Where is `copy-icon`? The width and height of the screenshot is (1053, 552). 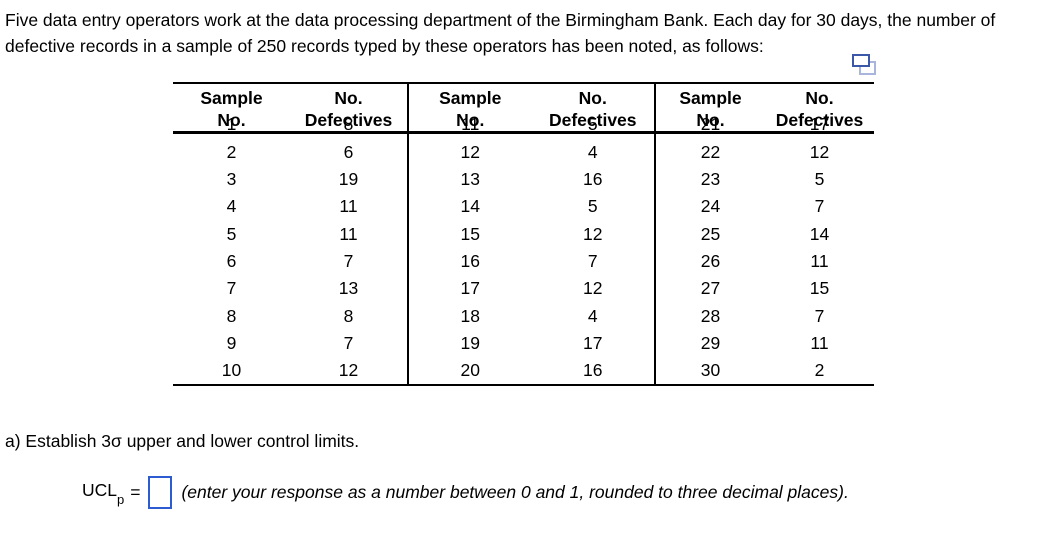 copy-icon is located at coordinates (864, 66).